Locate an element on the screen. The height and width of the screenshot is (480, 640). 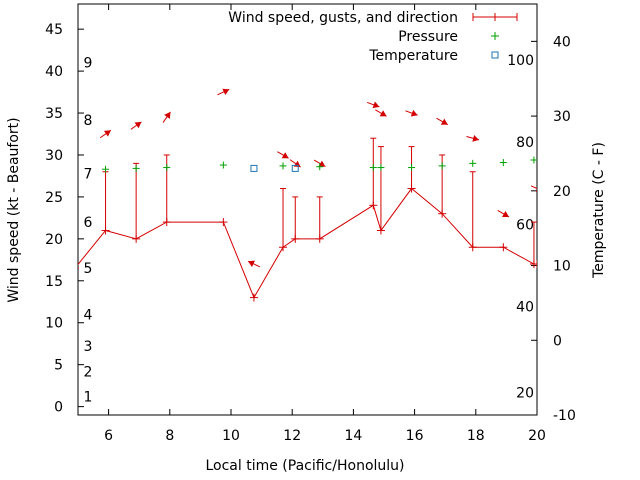
y-left-tick-label: 40 is located at coordinates (54, 72).